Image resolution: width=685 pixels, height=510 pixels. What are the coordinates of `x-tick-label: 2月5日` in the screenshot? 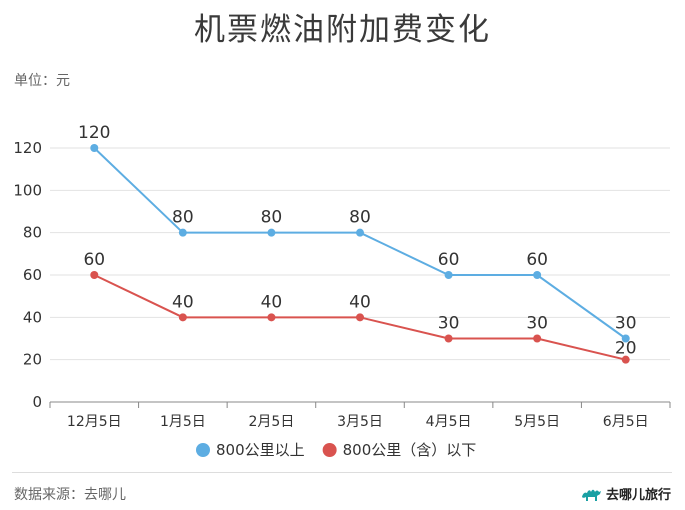 It's located at (272, 422).